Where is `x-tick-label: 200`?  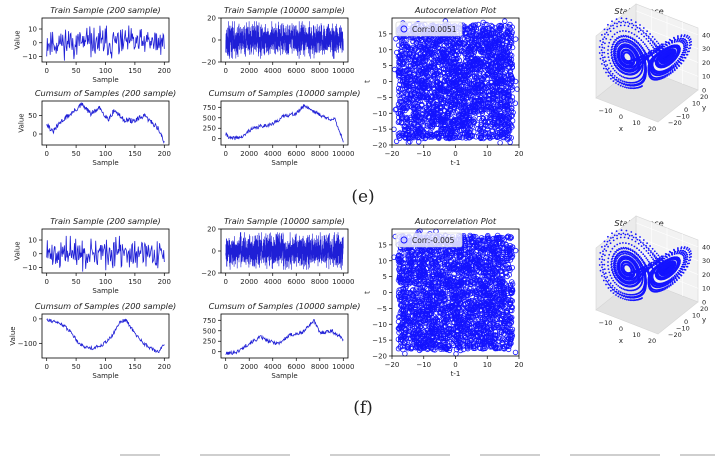 x-tick-label: 200 is located at coordinates (164, 154).